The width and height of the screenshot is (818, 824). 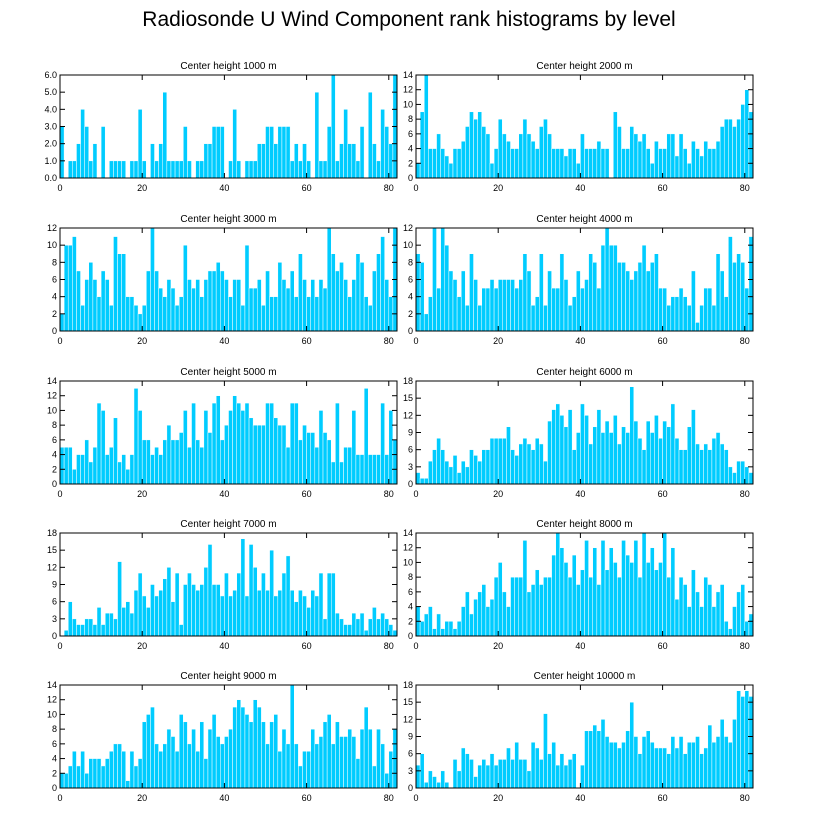 What do you see at coordinates (228, 524) in the screenshot?
I see `panel-title: Center height 7000 m` at bounding box center [228, 524].